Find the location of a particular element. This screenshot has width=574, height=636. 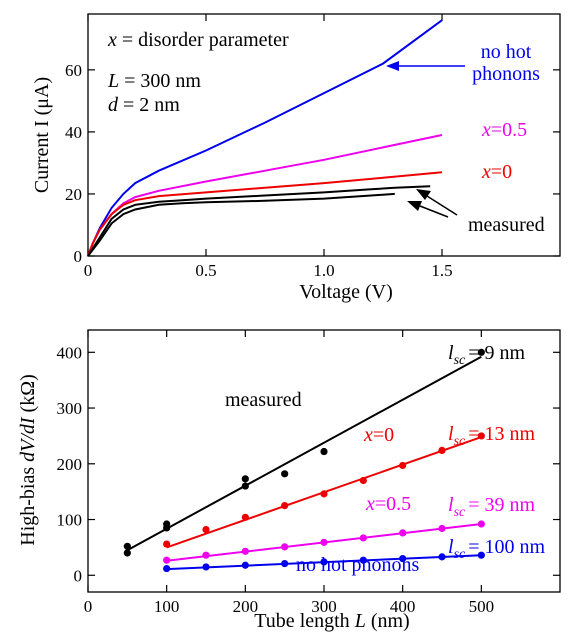

resistance-x-tick-label: 0 is located at coordinates (88, 606).